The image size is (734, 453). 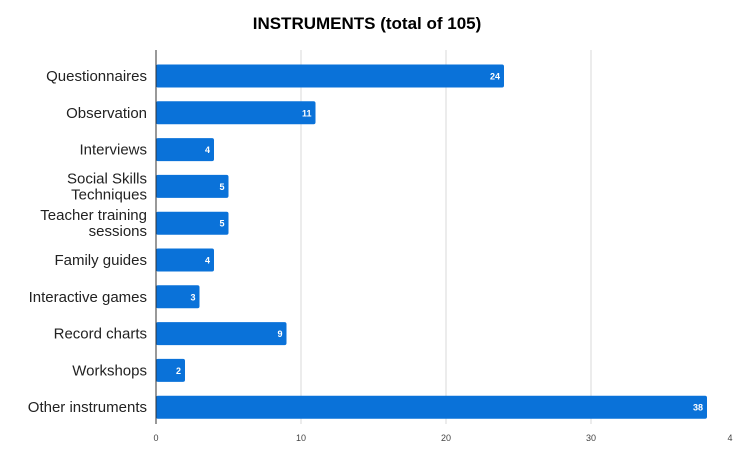 I want to click on x-tick-label: 20, so click(x=446, y=438).